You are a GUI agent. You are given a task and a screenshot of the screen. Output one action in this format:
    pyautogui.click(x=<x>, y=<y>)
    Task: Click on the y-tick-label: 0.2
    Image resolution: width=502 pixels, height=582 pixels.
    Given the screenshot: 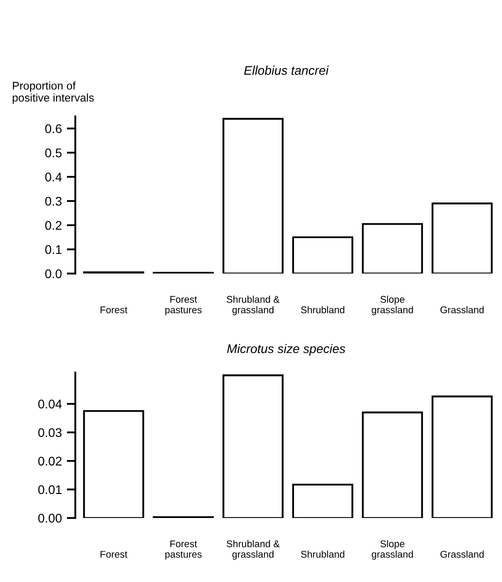 What is the action you would take?
    pyautogui.click(x=53, y=225)
    